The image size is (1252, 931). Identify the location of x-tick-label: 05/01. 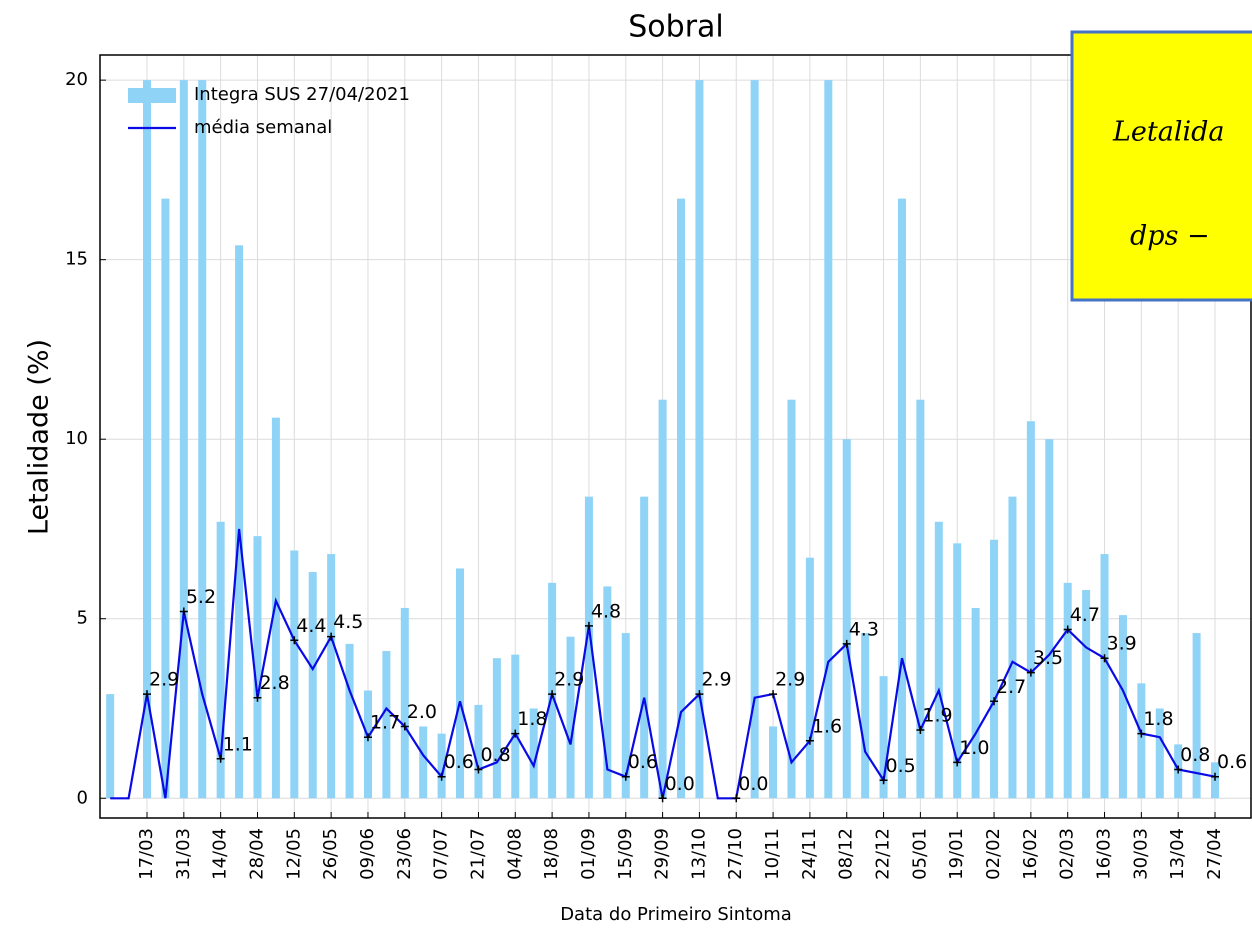
(919, 854).